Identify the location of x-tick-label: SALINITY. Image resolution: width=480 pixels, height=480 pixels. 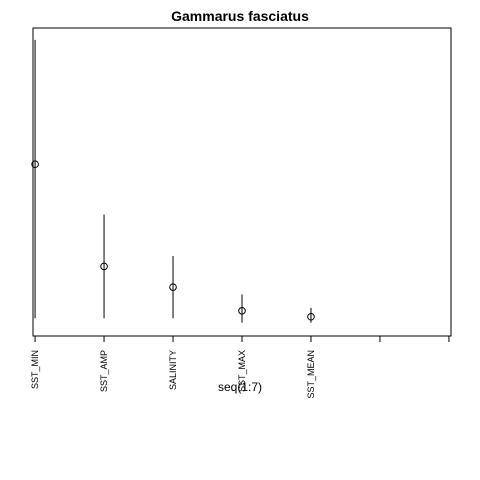
(173, 370).